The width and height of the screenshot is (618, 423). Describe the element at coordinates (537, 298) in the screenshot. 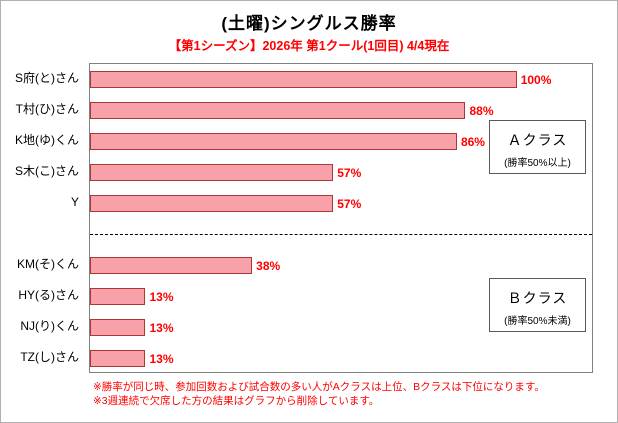

I see `class-b-label: Ｂクラス` at that location.